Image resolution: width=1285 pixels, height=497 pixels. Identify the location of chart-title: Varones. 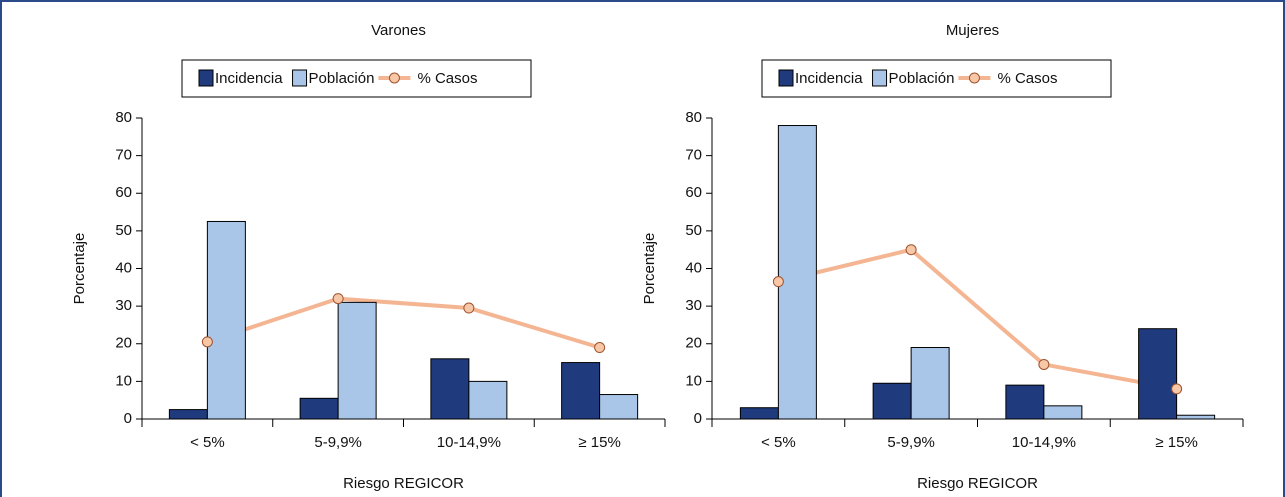
(398, 30).